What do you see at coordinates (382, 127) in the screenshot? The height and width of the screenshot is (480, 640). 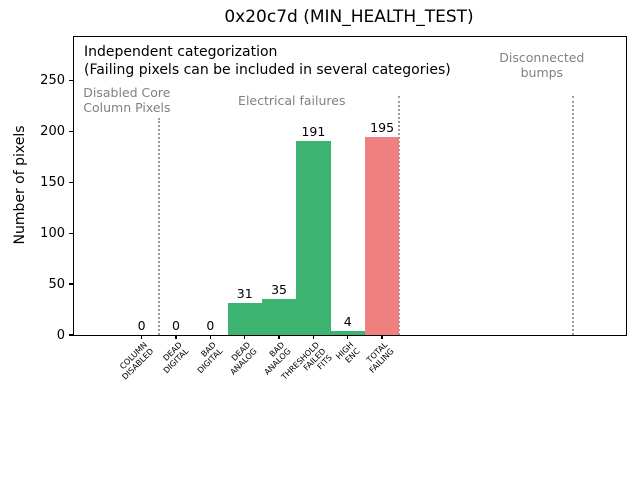 I see `bar-value-label: 195` at bounding box center [382, 127].